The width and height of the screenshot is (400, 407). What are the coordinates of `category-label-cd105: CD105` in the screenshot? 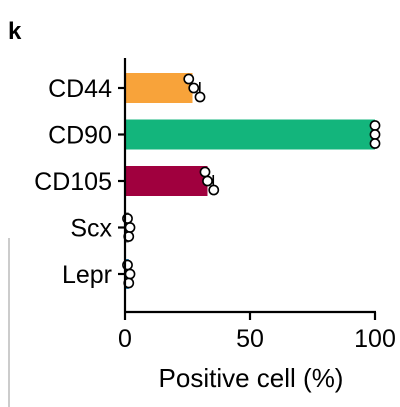 It's located at (73, 182).